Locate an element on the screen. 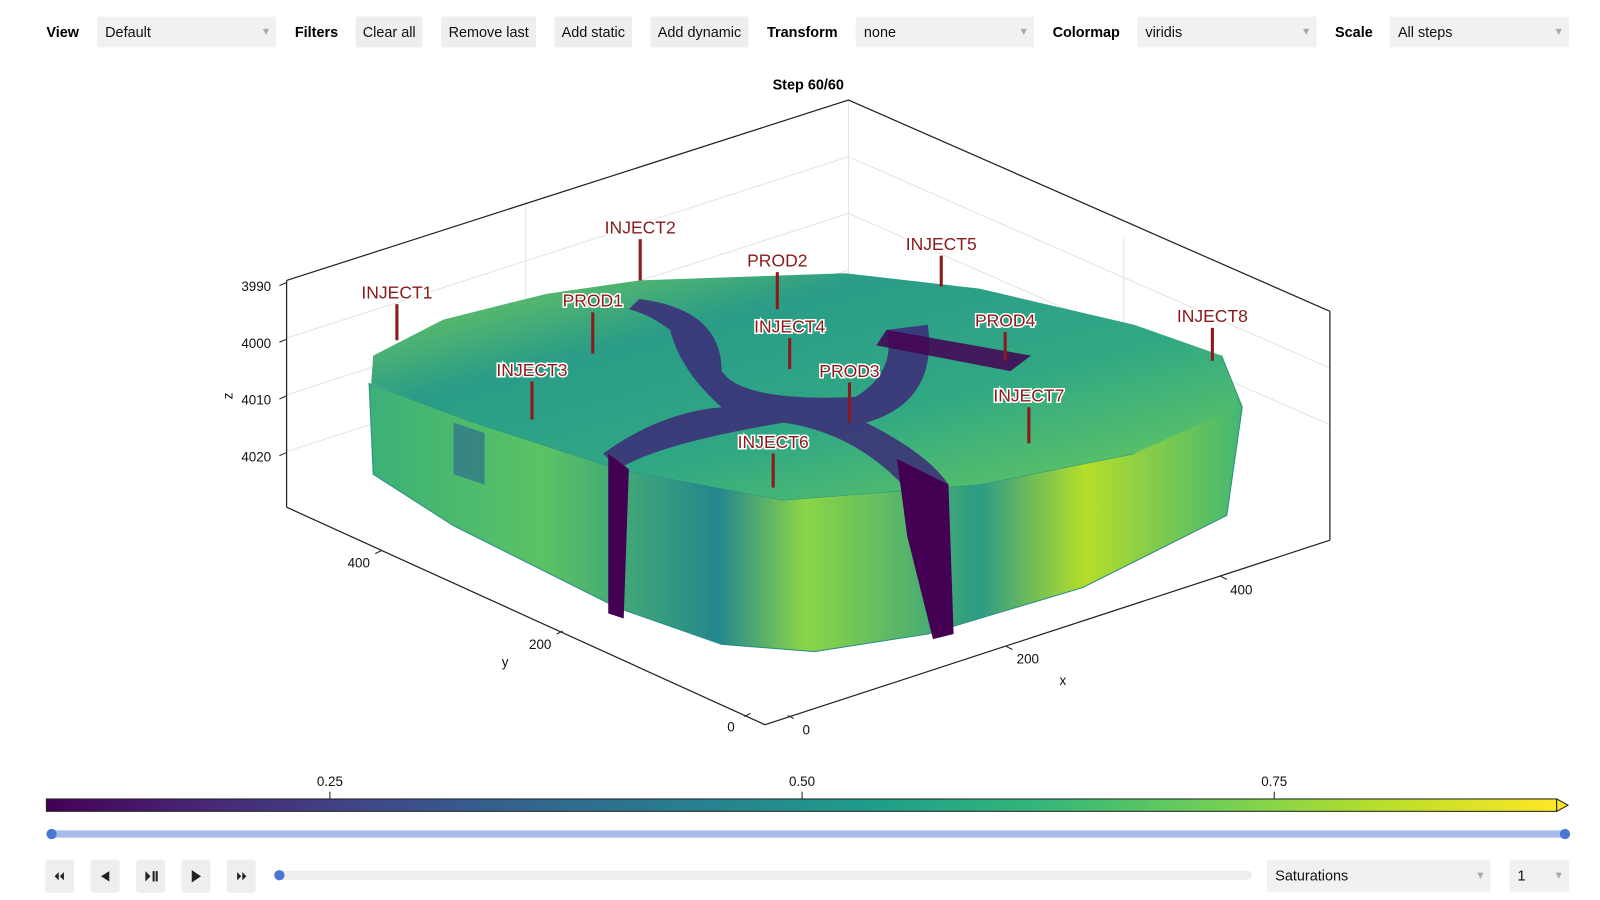  well-label: PROD1 is located at coordinates (593, 301).